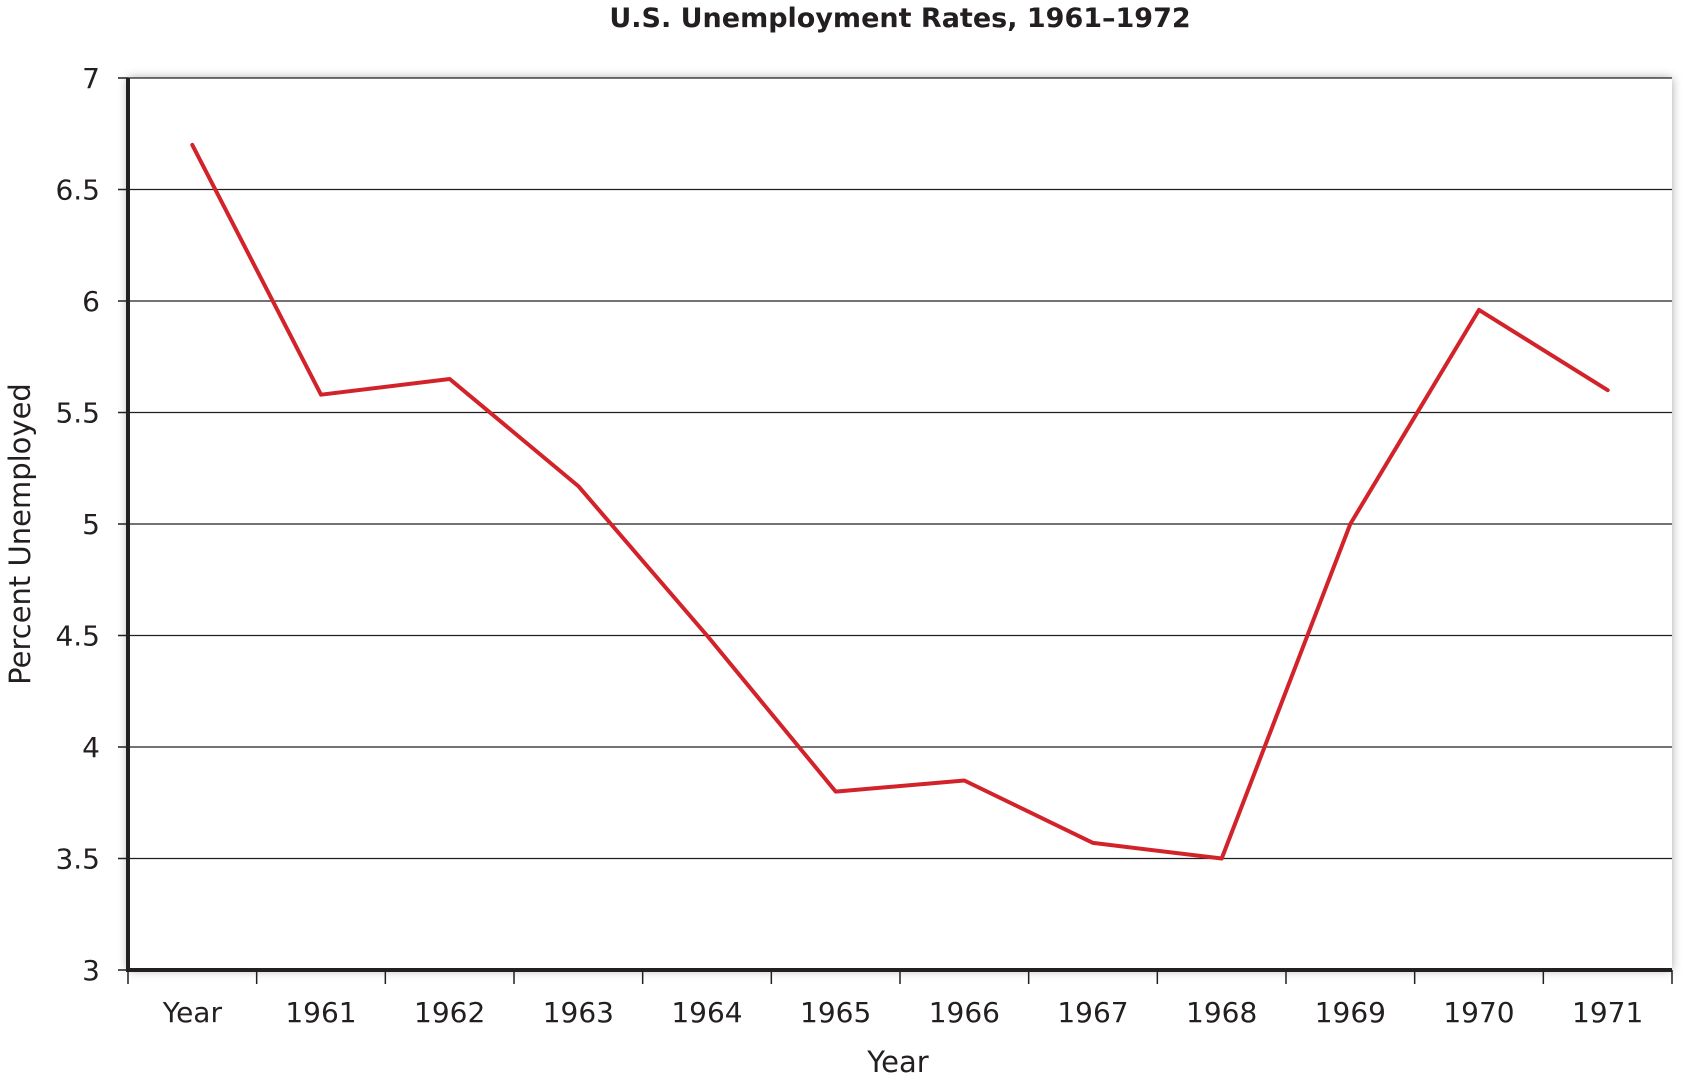  I want to click on x-tick-label: 1971, so click(1607, 1012).